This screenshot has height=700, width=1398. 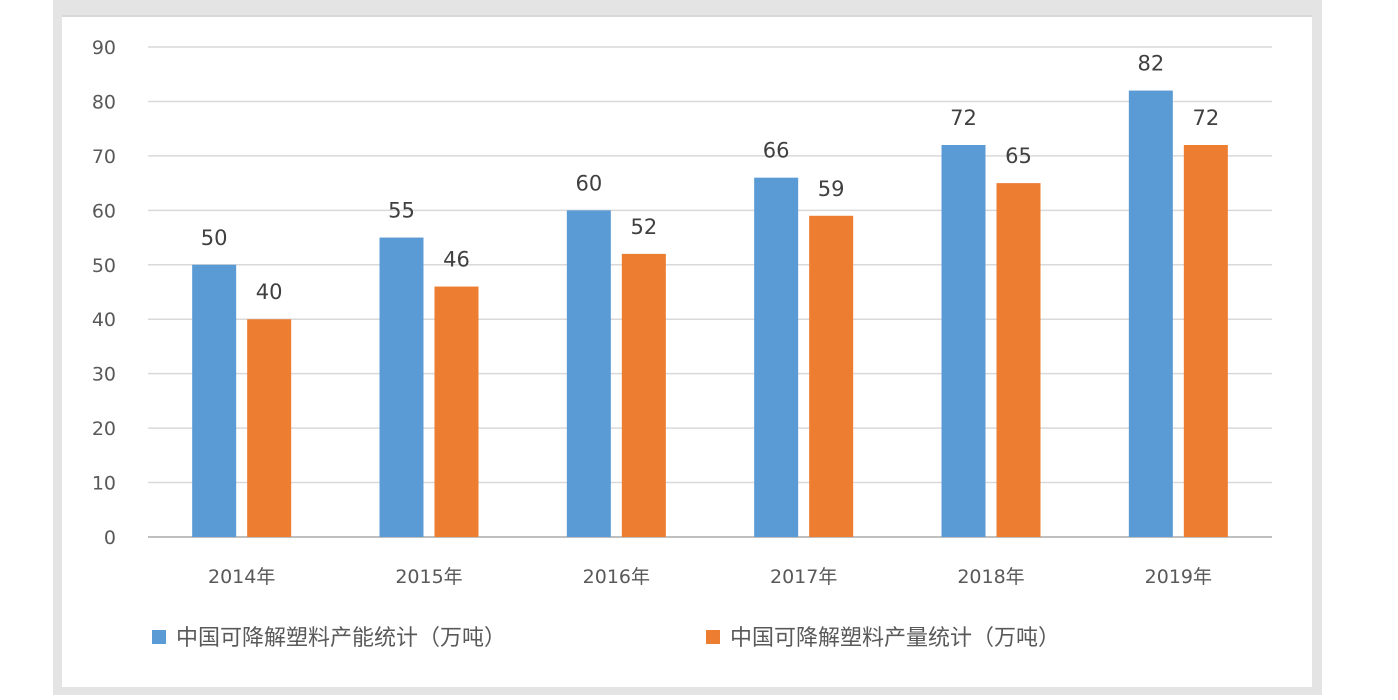 What do you see at coordinates (616, 577) in the screenshot?
I see `x-tick-label: 2016年` at bounding box center [616, 577].